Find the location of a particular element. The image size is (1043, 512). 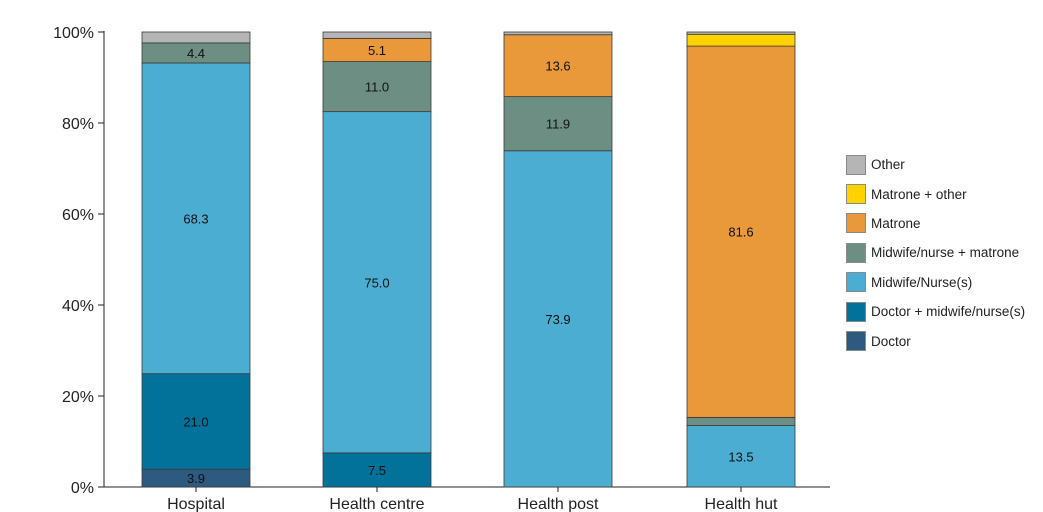

bar-data-label: 21.0 is located at coordinates (195, 421).